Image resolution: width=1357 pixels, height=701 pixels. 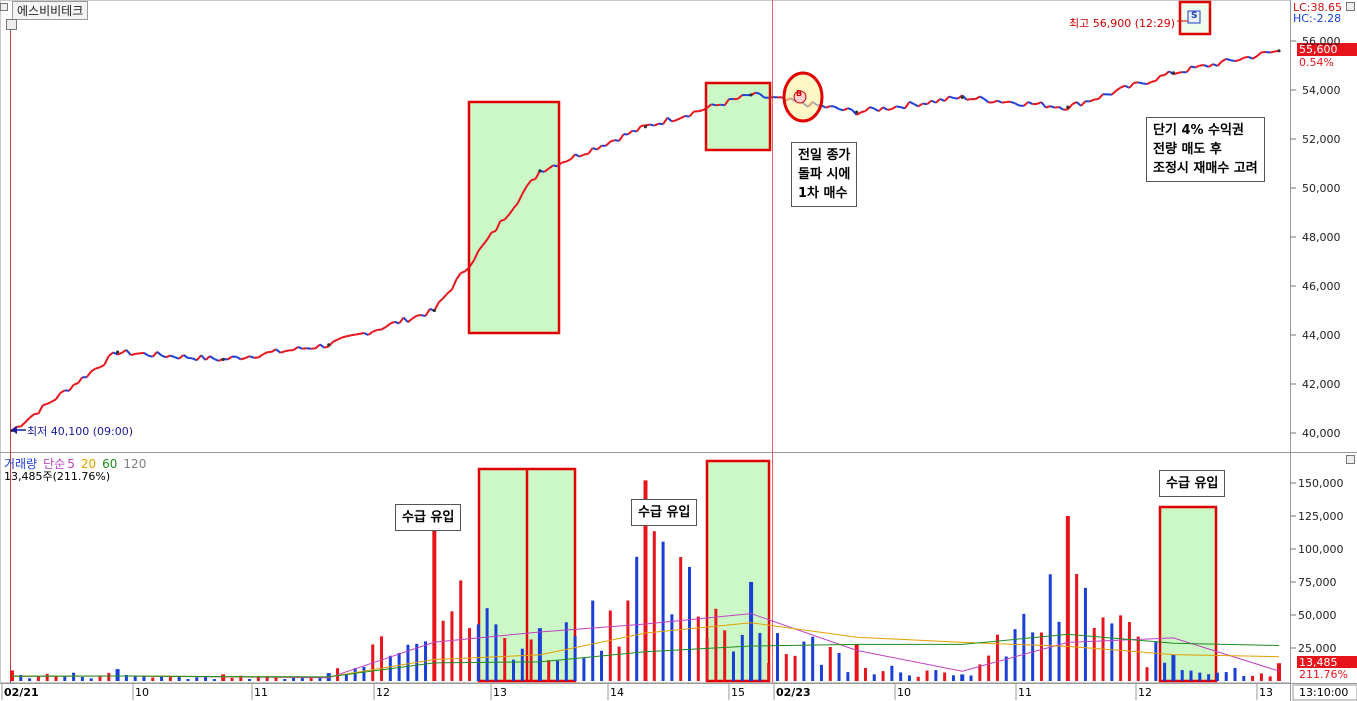 I want to click on current-volume-percent: 211.76%, so click(x=1323, y=674).